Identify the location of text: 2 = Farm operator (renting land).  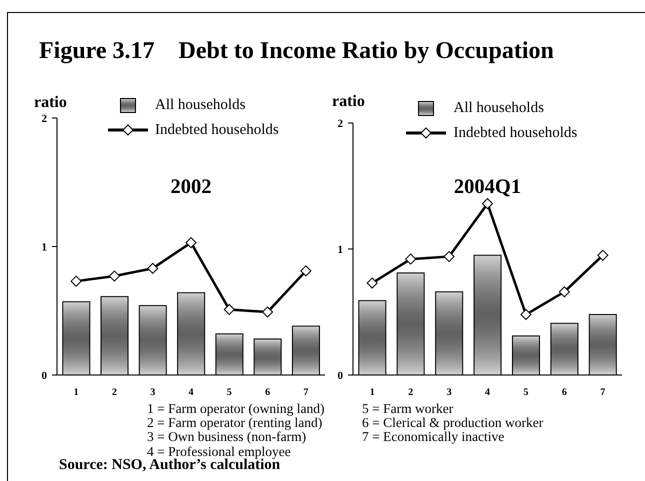
(234, 422).